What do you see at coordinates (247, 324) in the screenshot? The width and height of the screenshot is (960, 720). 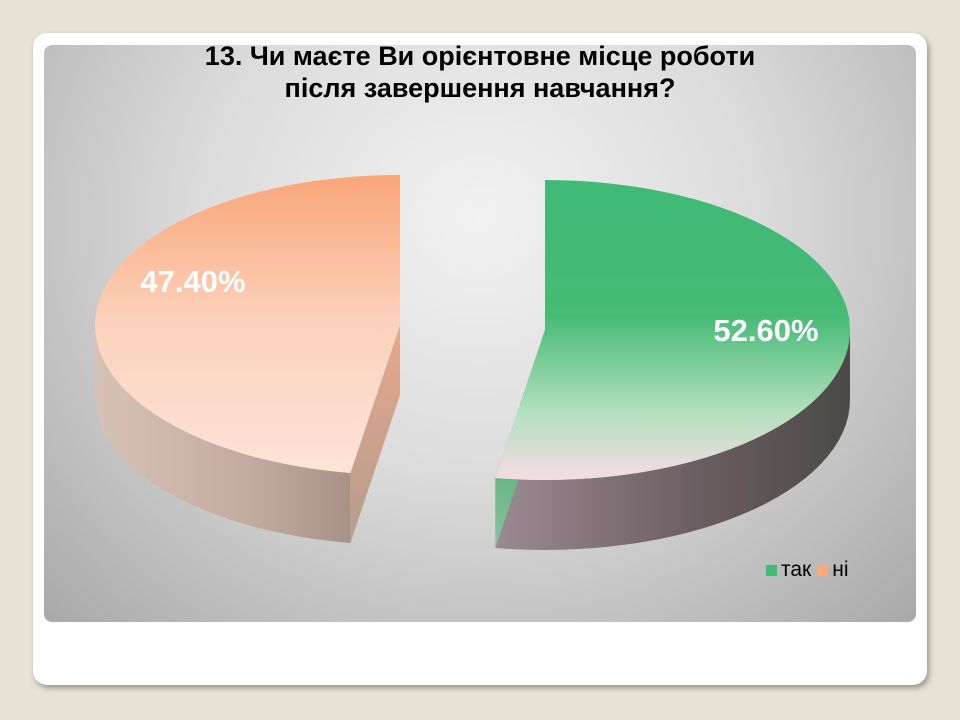 I see `pie-slice-top-ni` at bounding box center [247, 324].